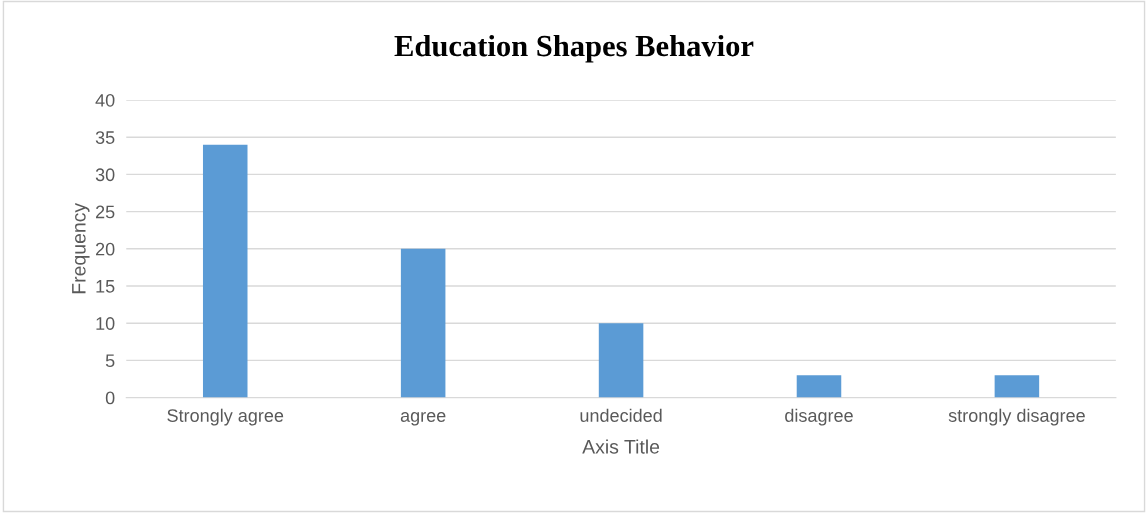  Describe the element at coordinates (1016, 417) in the screenshot. I see `x-tick-label: strongly disagree` at that location.